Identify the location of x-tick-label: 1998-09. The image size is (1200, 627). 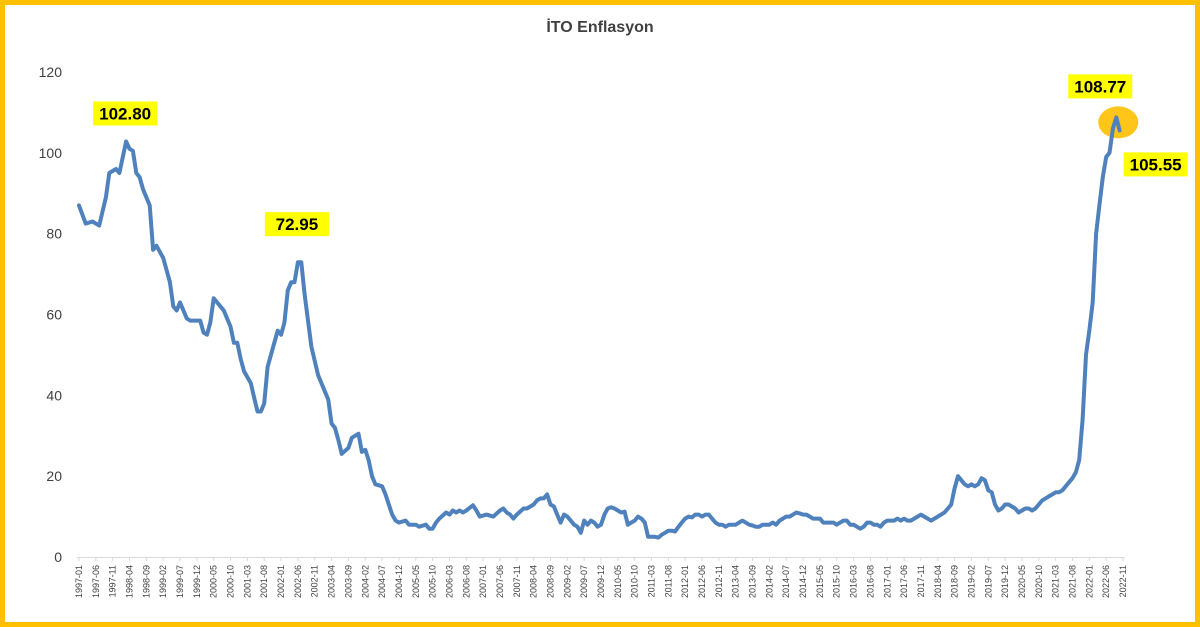
(146, 581).